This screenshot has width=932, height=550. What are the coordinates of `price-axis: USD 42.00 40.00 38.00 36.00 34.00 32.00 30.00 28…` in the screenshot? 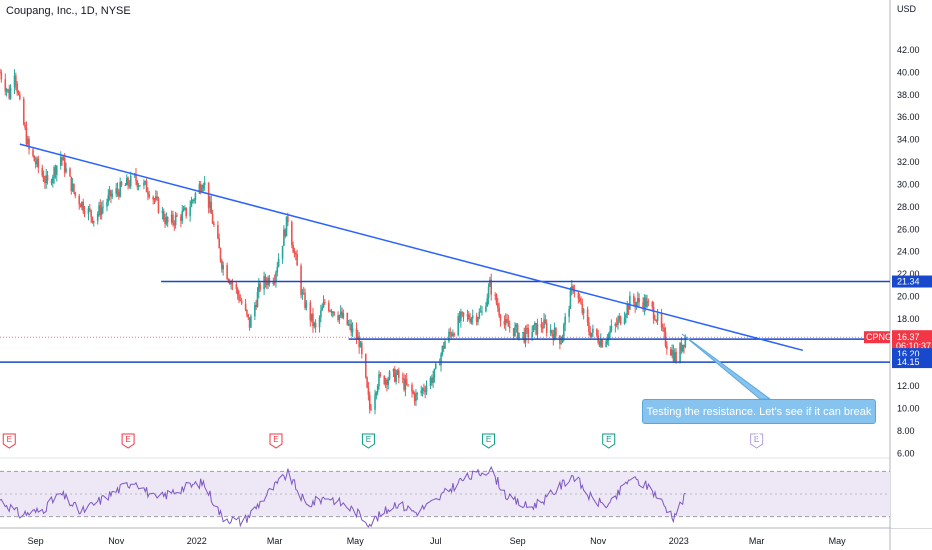 It's located at (911, 264).